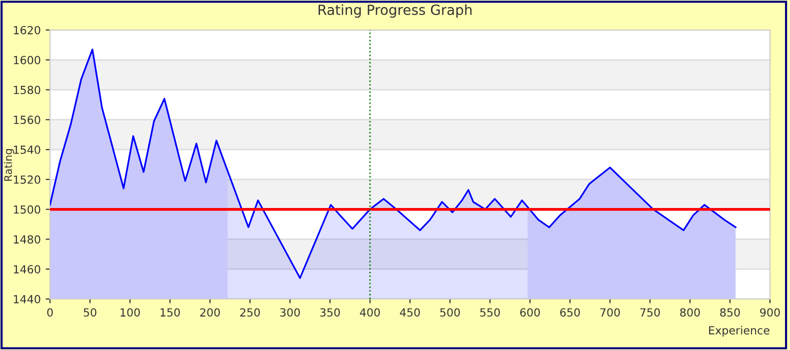 The height and width of the screenshot is (350, 790). Describe the element at coordinates (27, 60) in the screenshot. I see `y-tick-label: 1600` at that location.